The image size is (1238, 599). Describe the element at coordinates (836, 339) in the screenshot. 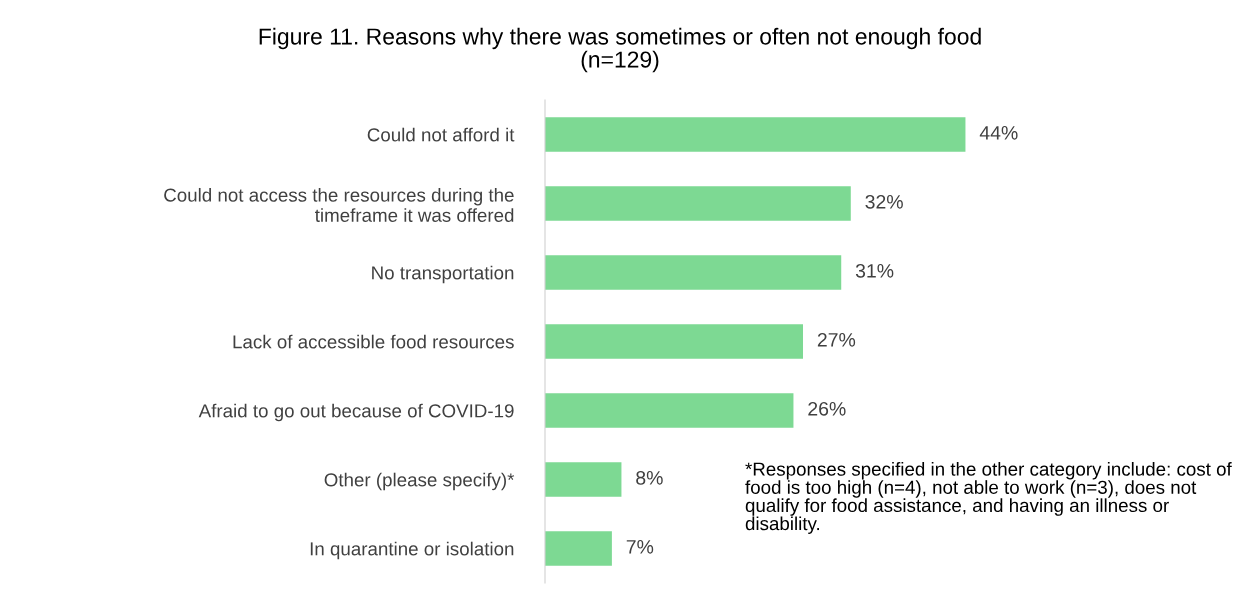

I see `data-label: 27%` at that location.